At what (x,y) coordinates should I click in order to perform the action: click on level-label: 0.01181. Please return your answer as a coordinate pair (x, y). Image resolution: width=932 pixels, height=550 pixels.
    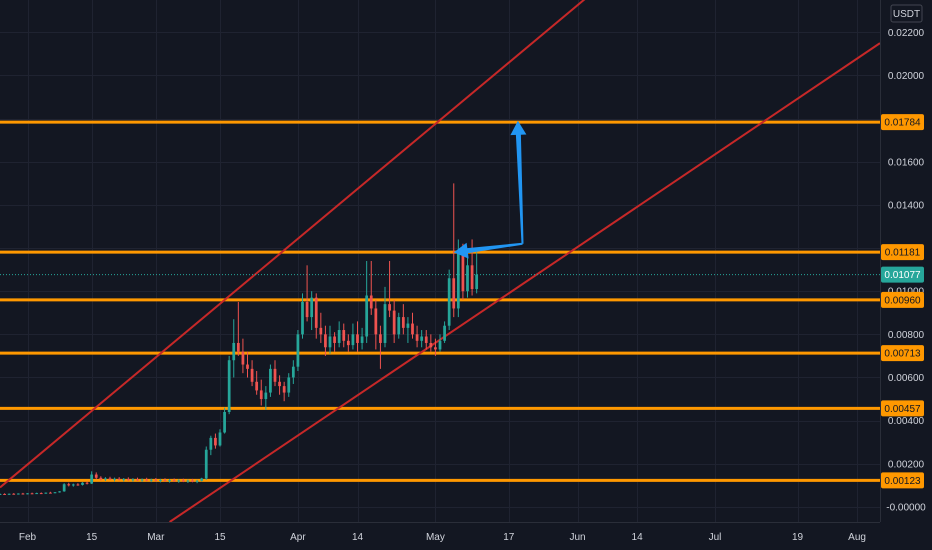
    Looking at the image, I should click on (903, 253).